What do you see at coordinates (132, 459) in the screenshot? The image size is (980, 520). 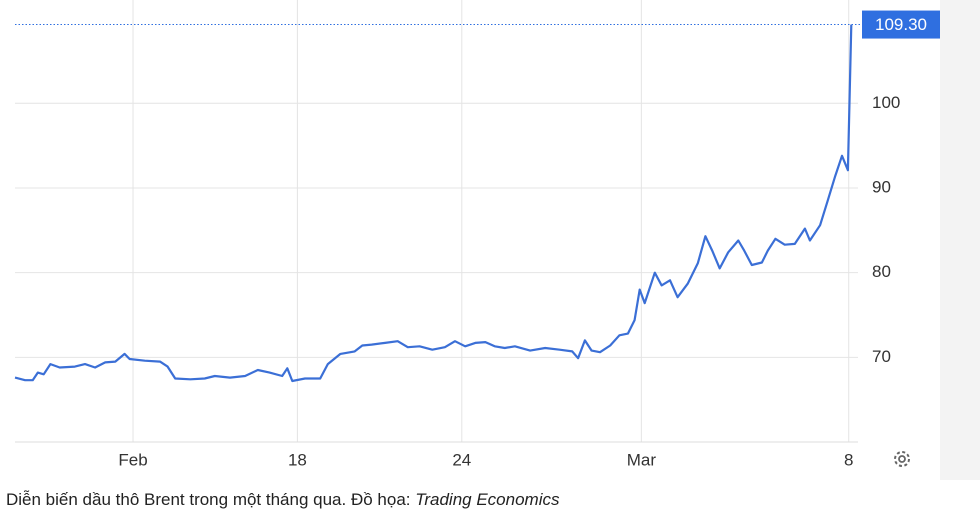 I see `x-tick-label: Feb` at bounding box center [132, 459].